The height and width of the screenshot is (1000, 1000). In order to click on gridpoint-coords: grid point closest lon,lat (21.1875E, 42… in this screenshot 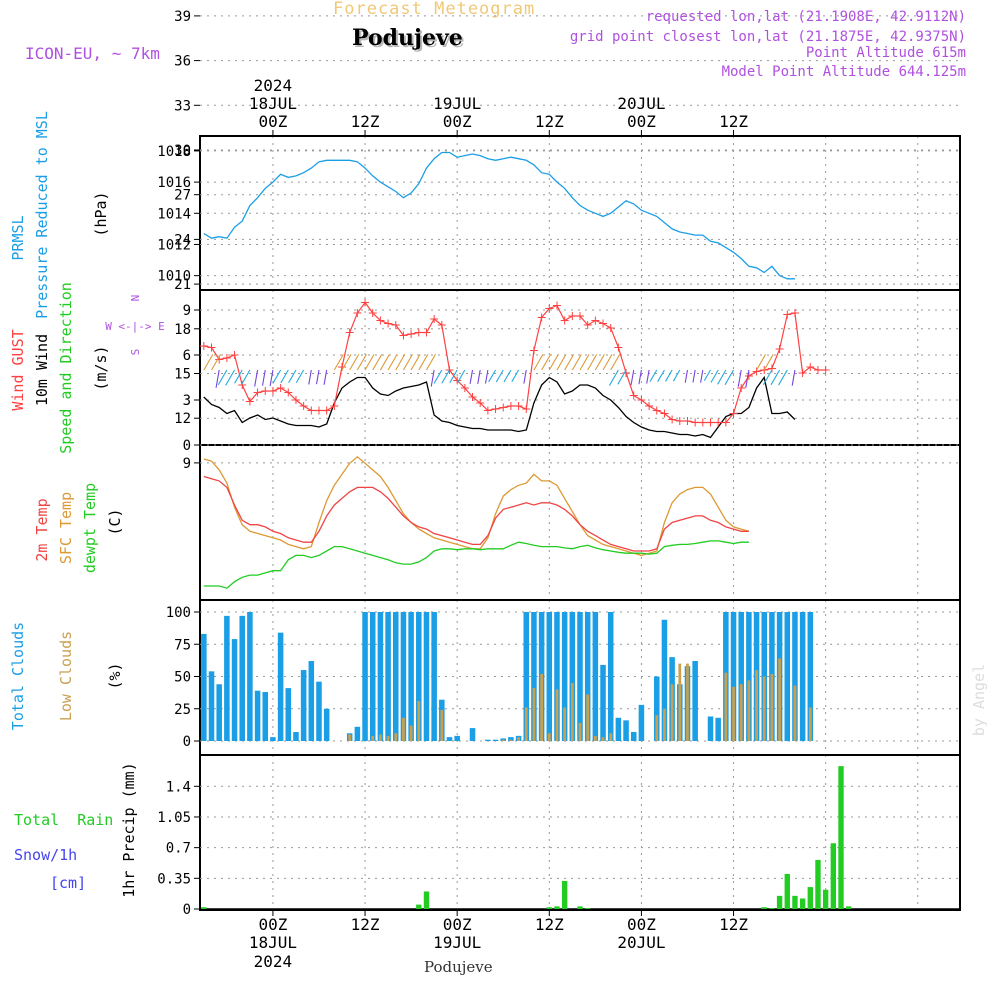, I will do `click(767, 37)`.